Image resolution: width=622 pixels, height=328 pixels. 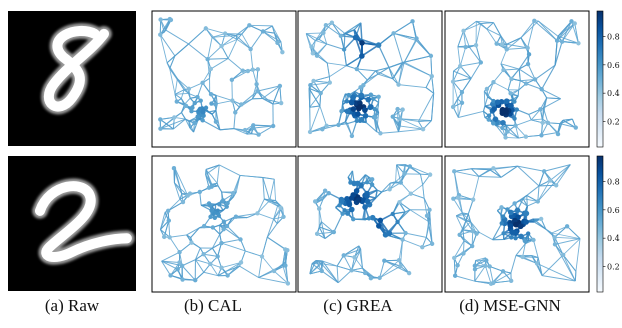 I want to click on graph-nodes, so click(x=510, y=226).